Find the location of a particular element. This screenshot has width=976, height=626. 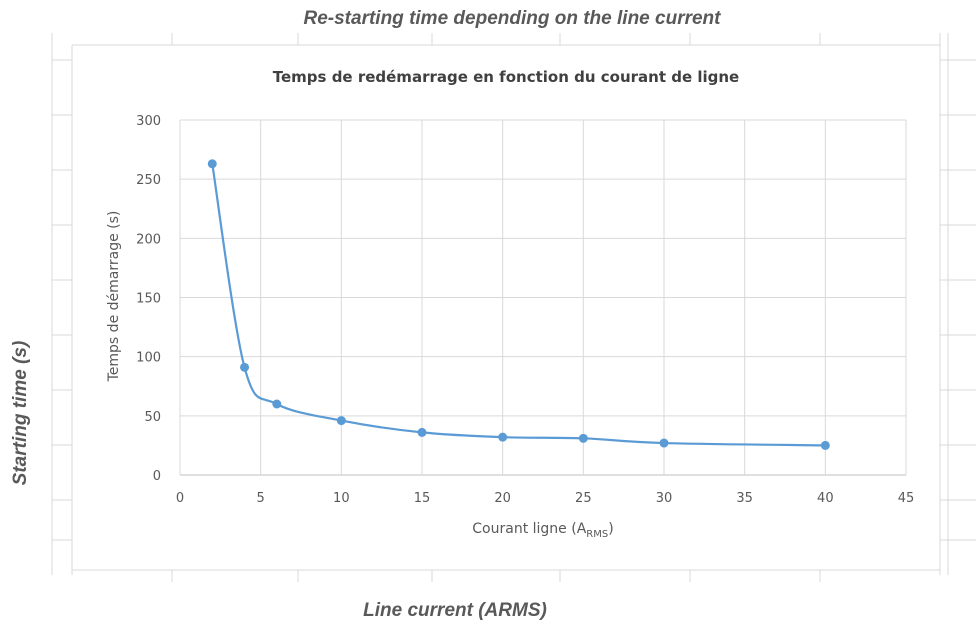

y-tick-label: 150 is located at coordinates (148, 299).